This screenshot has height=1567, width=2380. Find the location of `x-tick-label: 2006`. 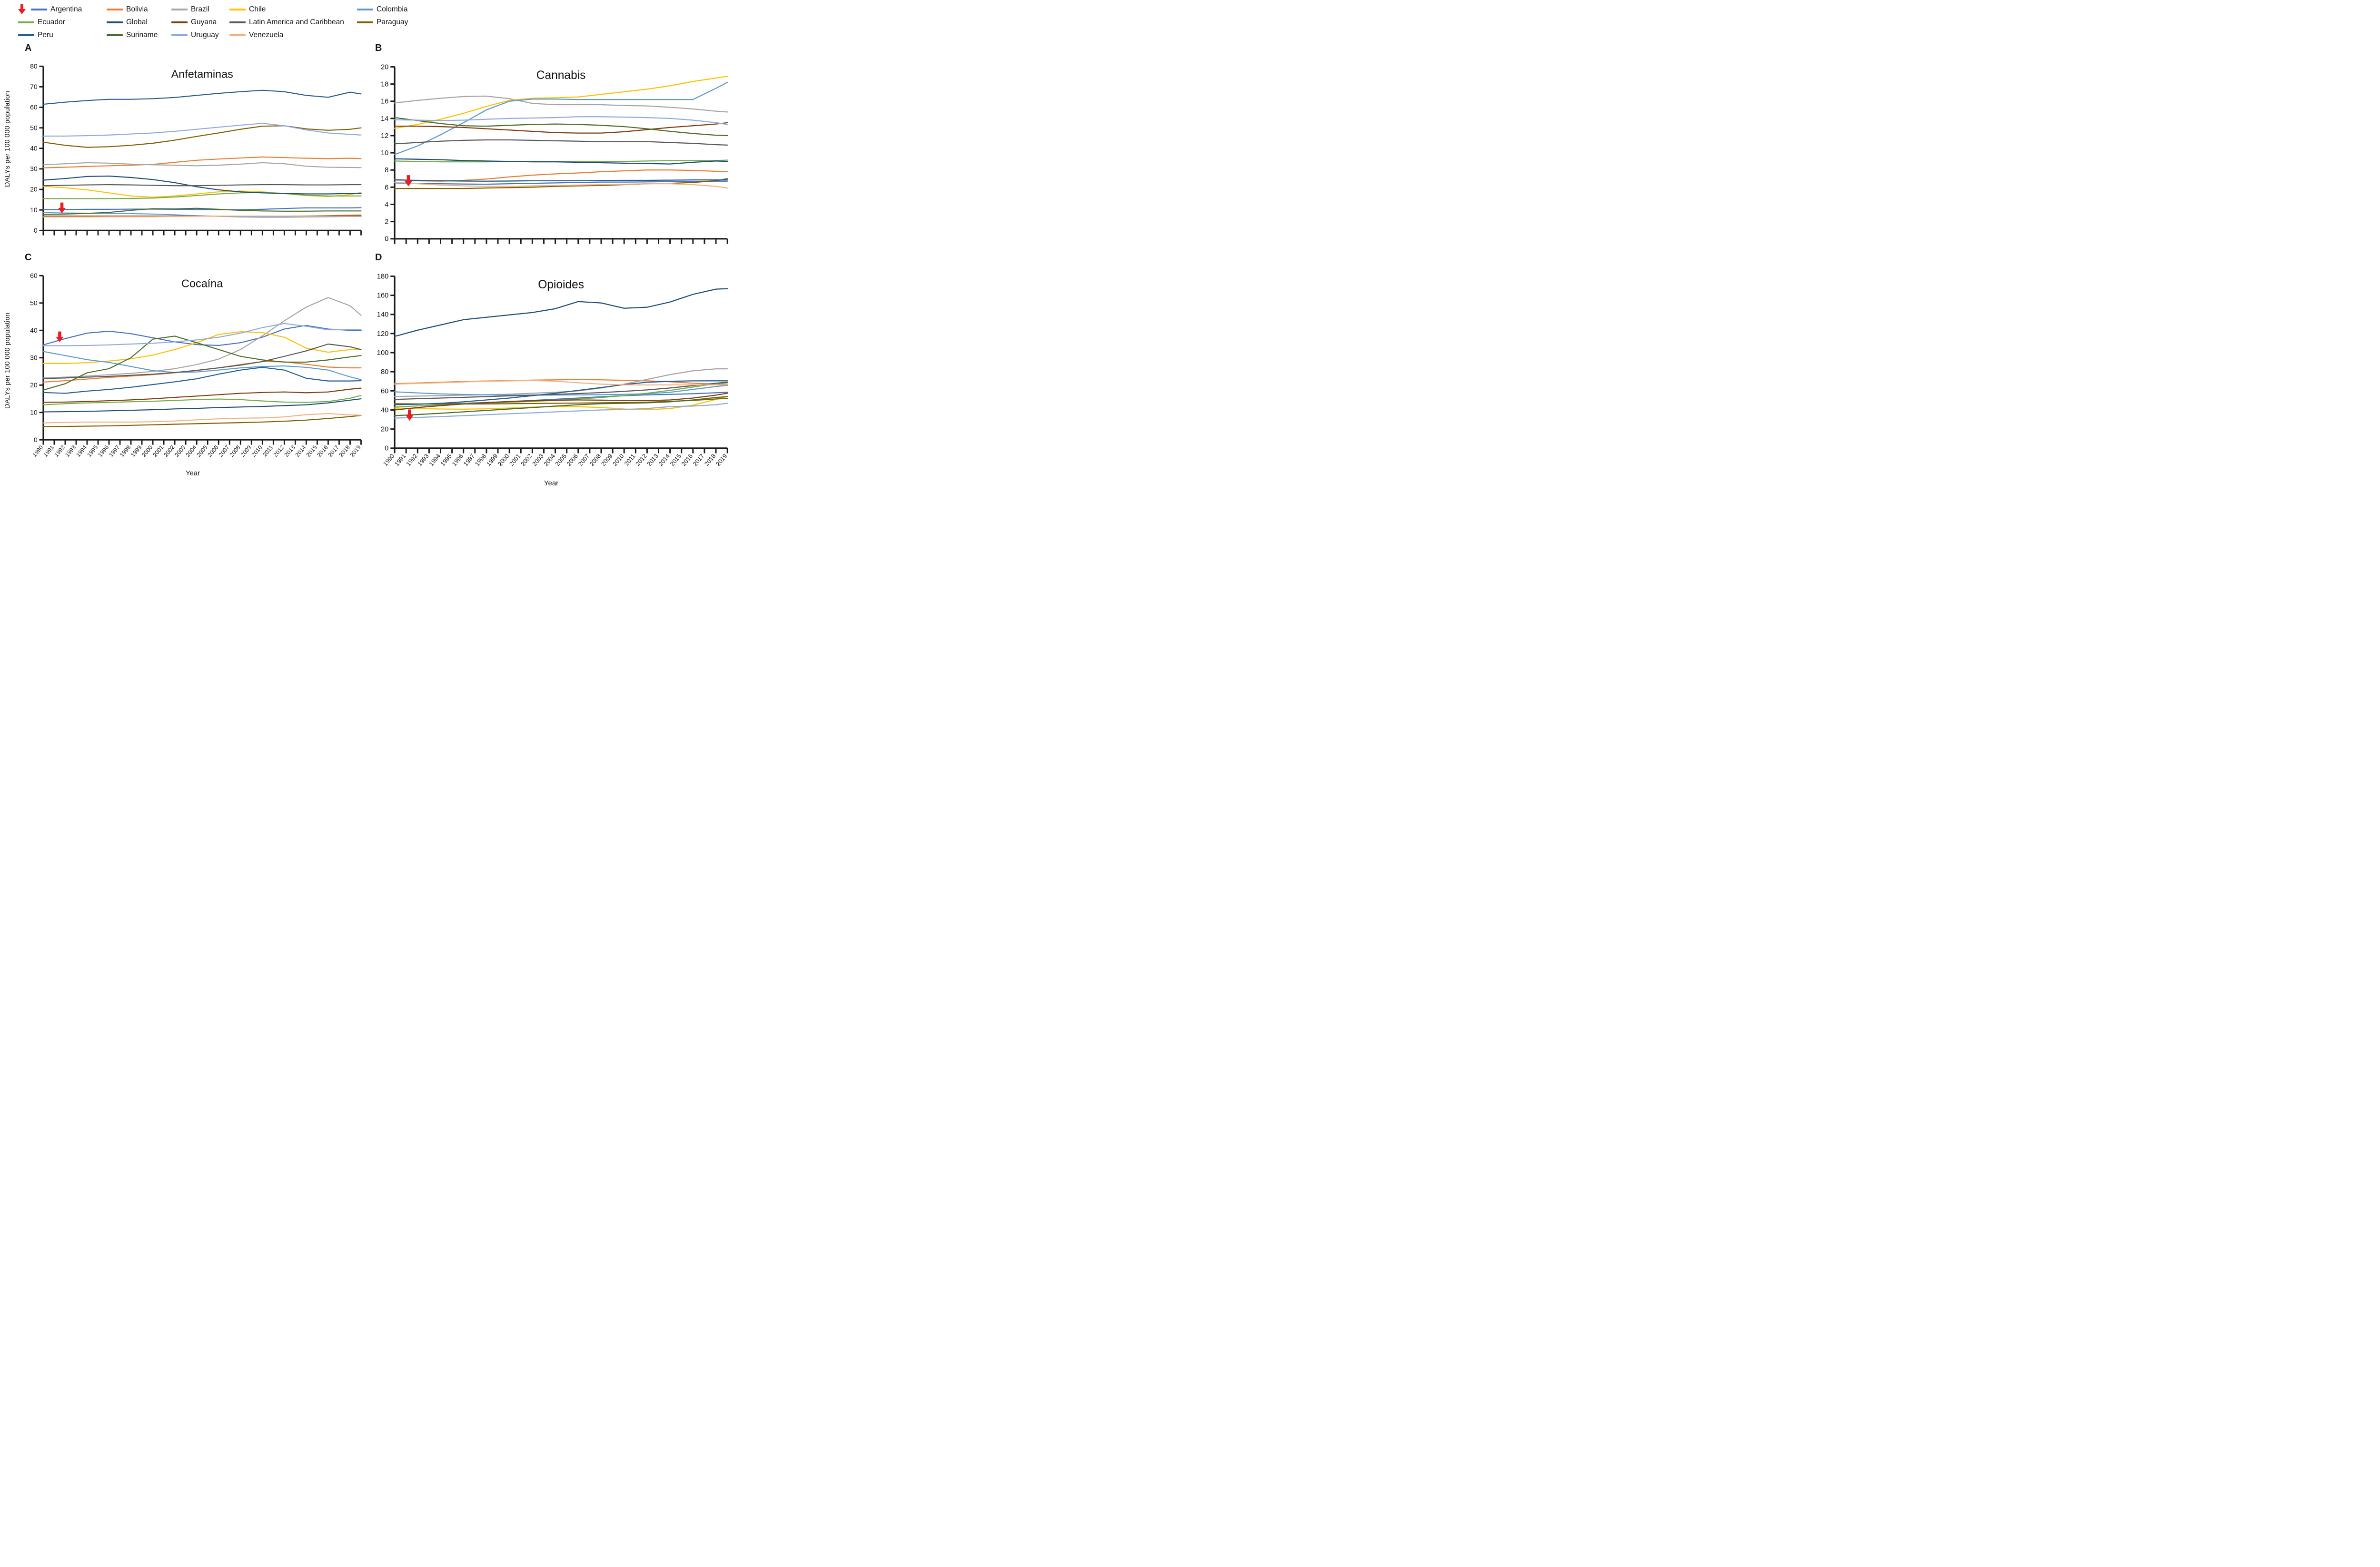

x-tick-label: 2006 is located at coordinates (212, 451).